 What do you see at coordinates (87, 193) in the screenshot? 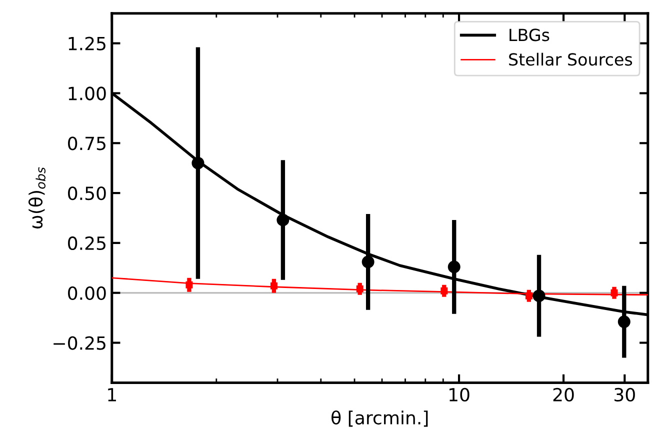
I see `y-tick-label: 0.50` at bounding box center [87, 193].